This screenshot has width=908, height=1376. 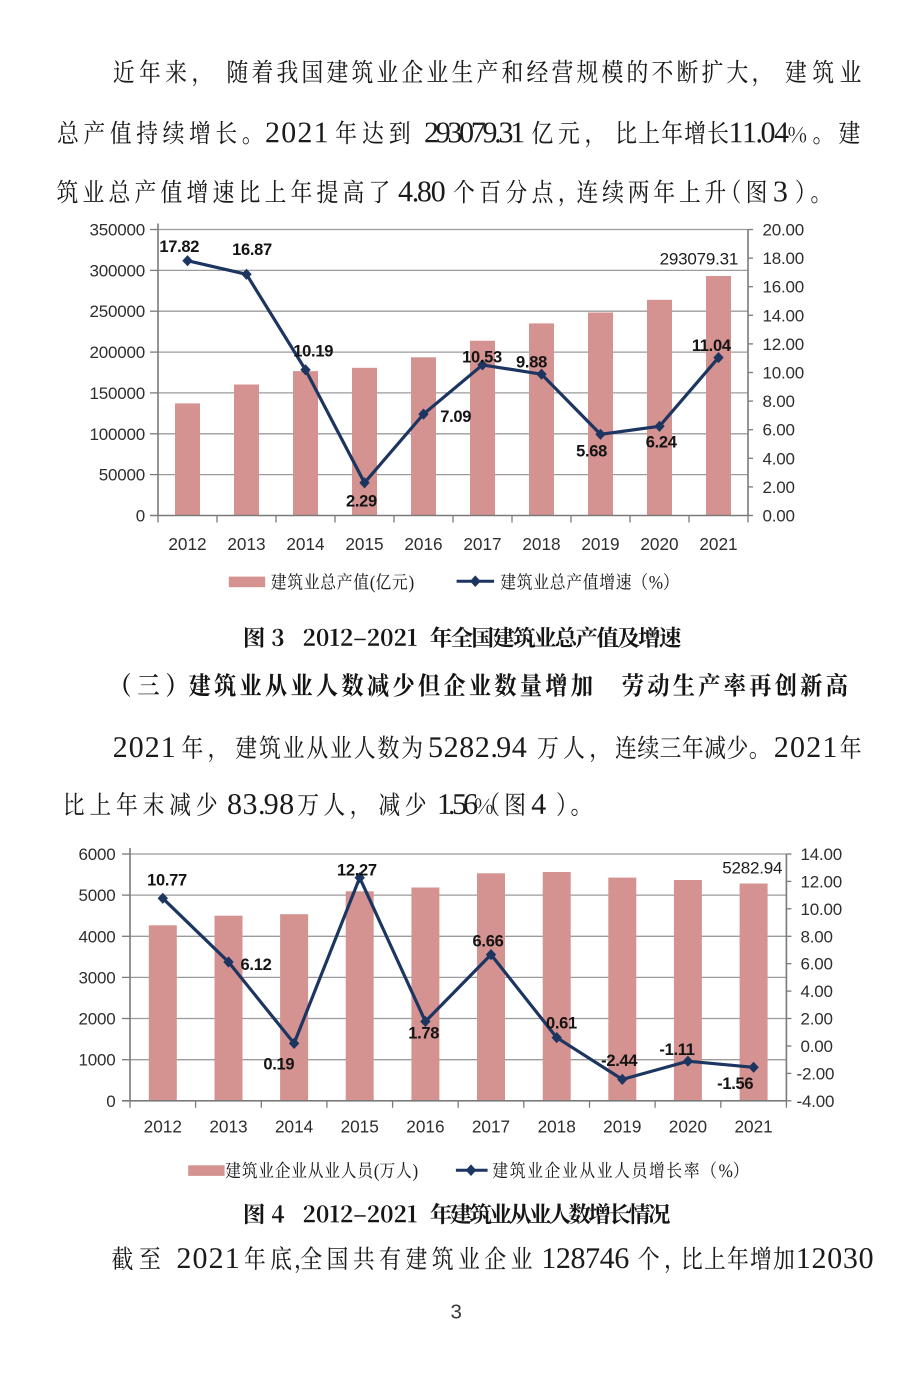 I want to click on svg-text: 2000, so click(x=96, y=1019).